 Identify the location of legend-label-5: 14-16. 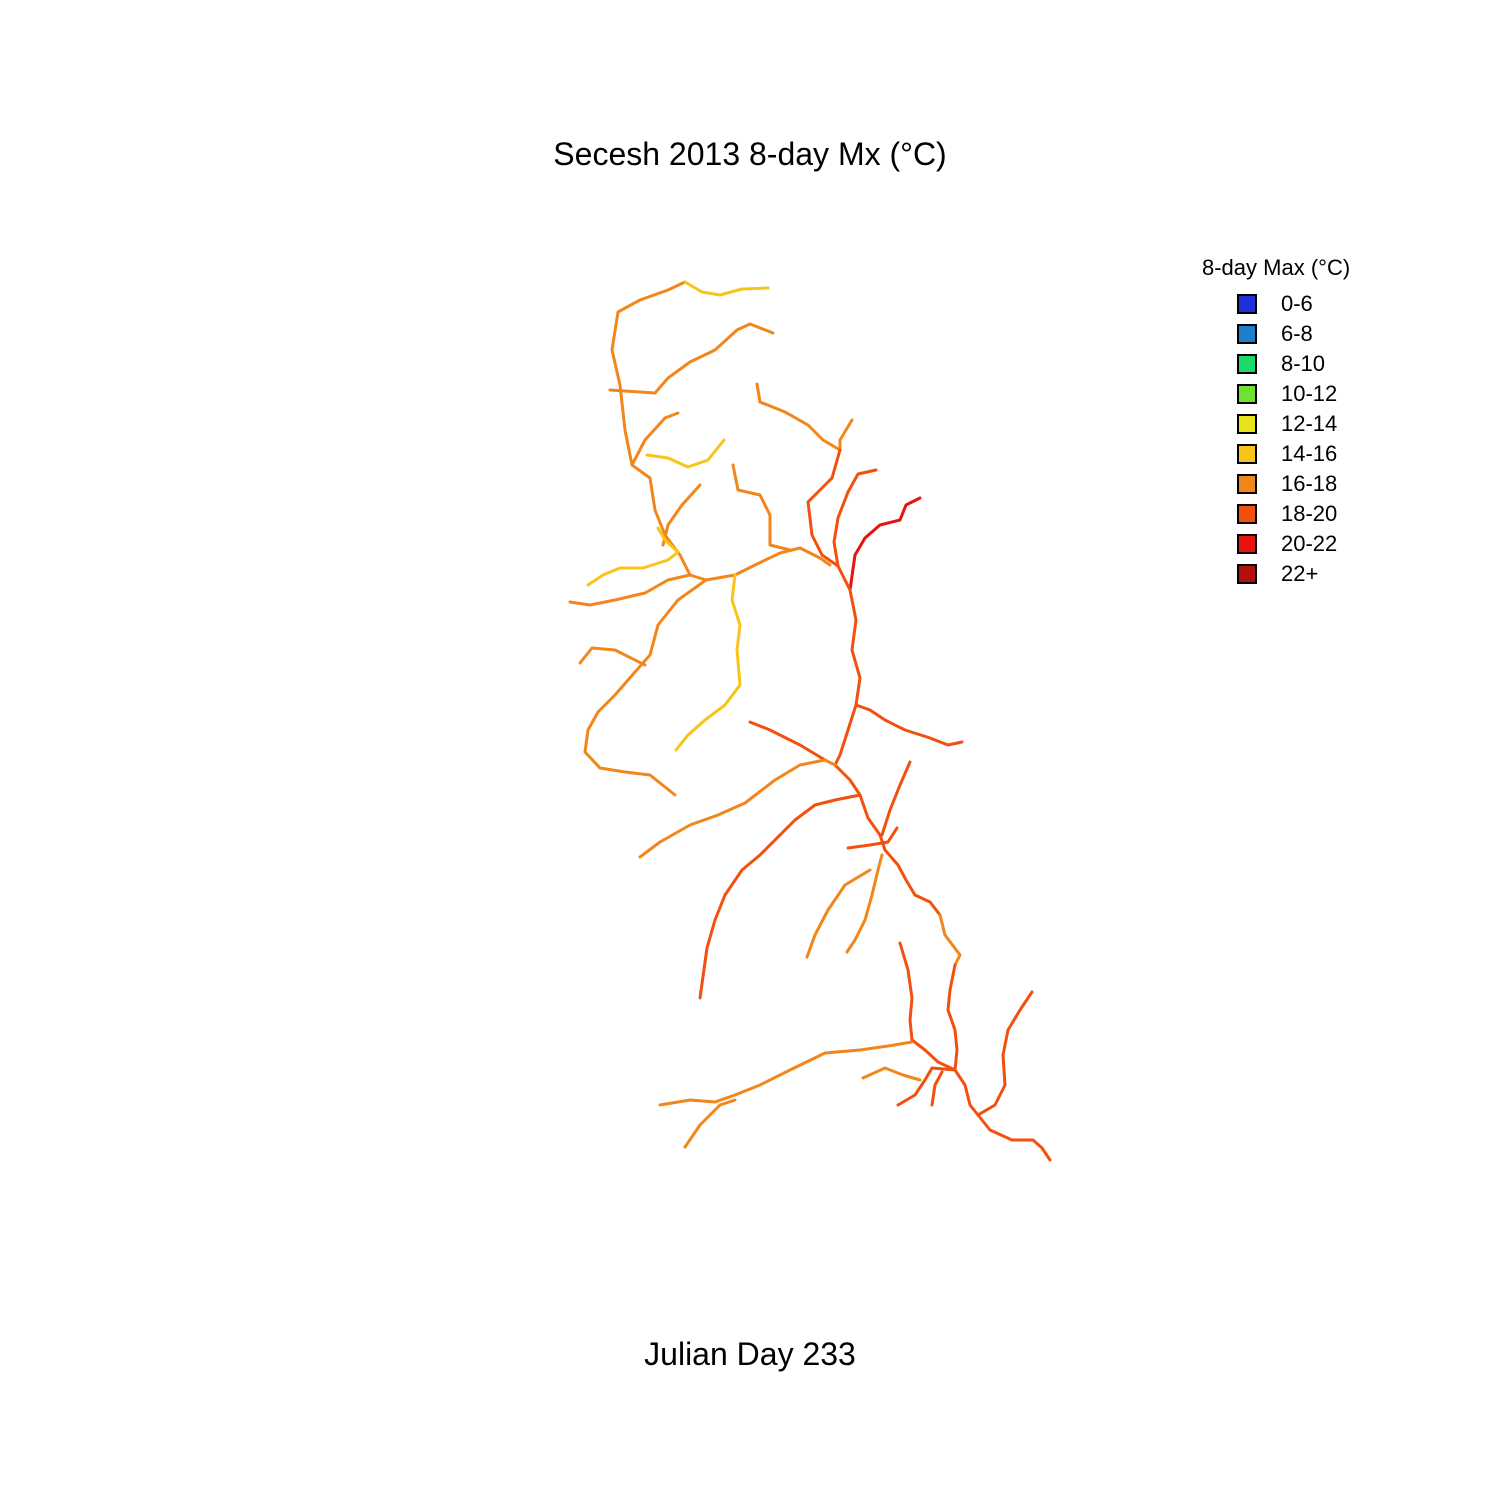
(1309, 453).